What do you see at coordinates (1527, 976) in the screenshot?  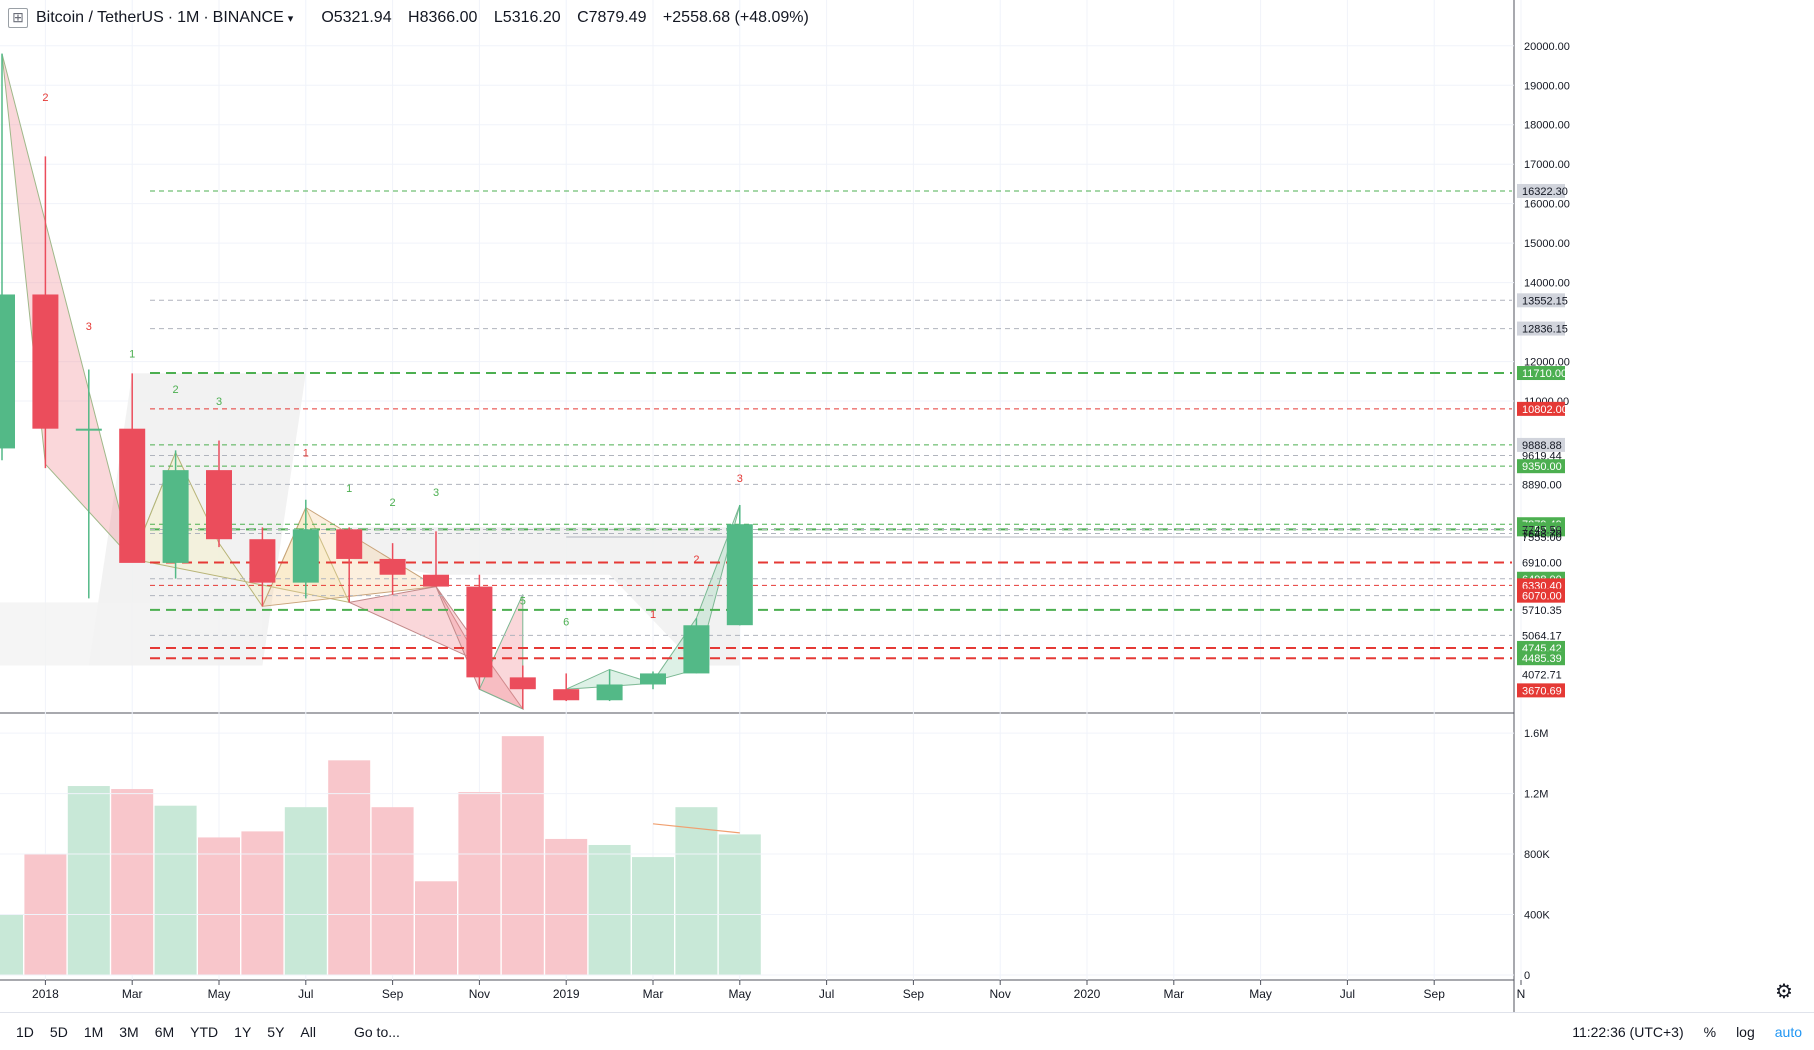 I see `volume-tick-label: 0` at bounding box center [1527, 976].